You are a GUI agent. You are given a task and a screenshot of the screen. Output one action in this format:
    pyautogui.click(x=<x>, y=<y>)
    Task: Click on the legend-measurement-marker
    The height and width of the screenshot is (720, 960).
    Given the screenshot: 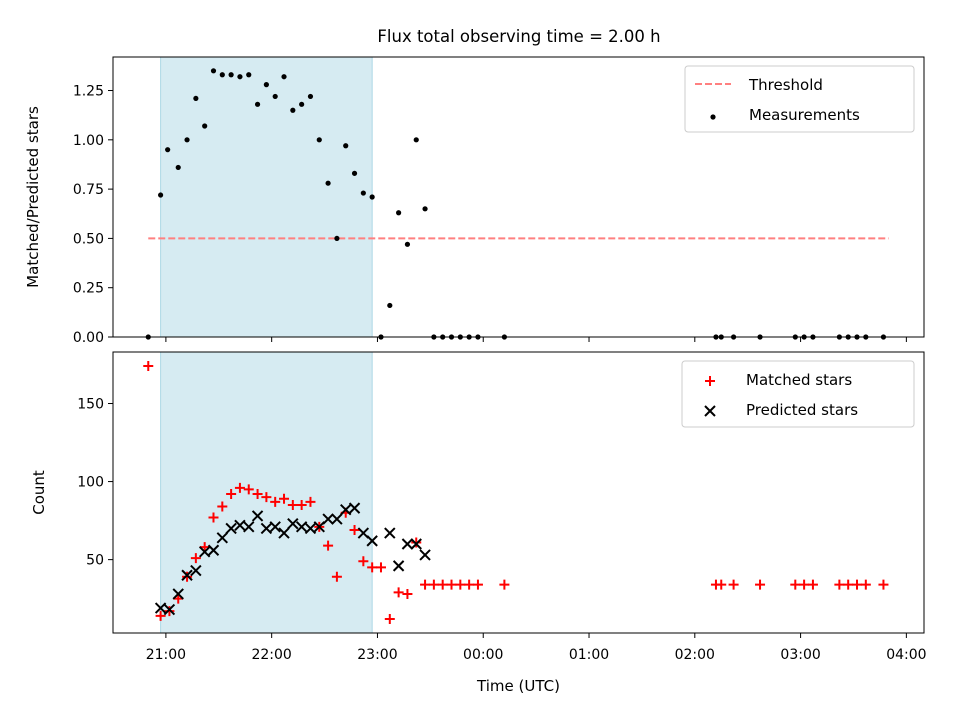 What is the action you would take?
    pyautogui.click(x=713, y=117)
    